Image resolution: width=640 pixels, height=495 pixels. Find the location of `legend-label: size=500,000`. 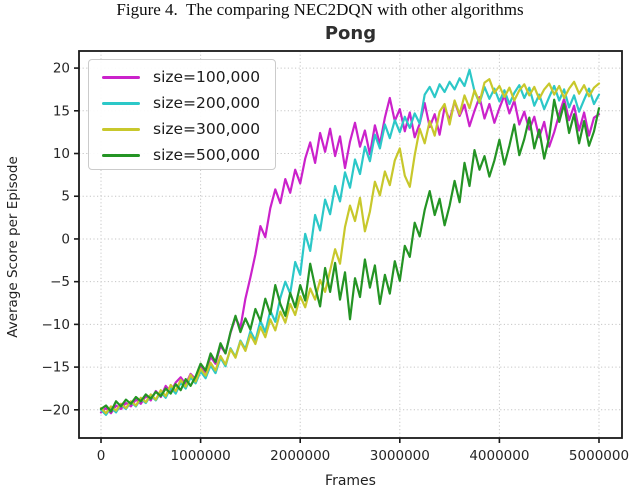

legend-label: size=500,000 is located at coordinates (207, 155).